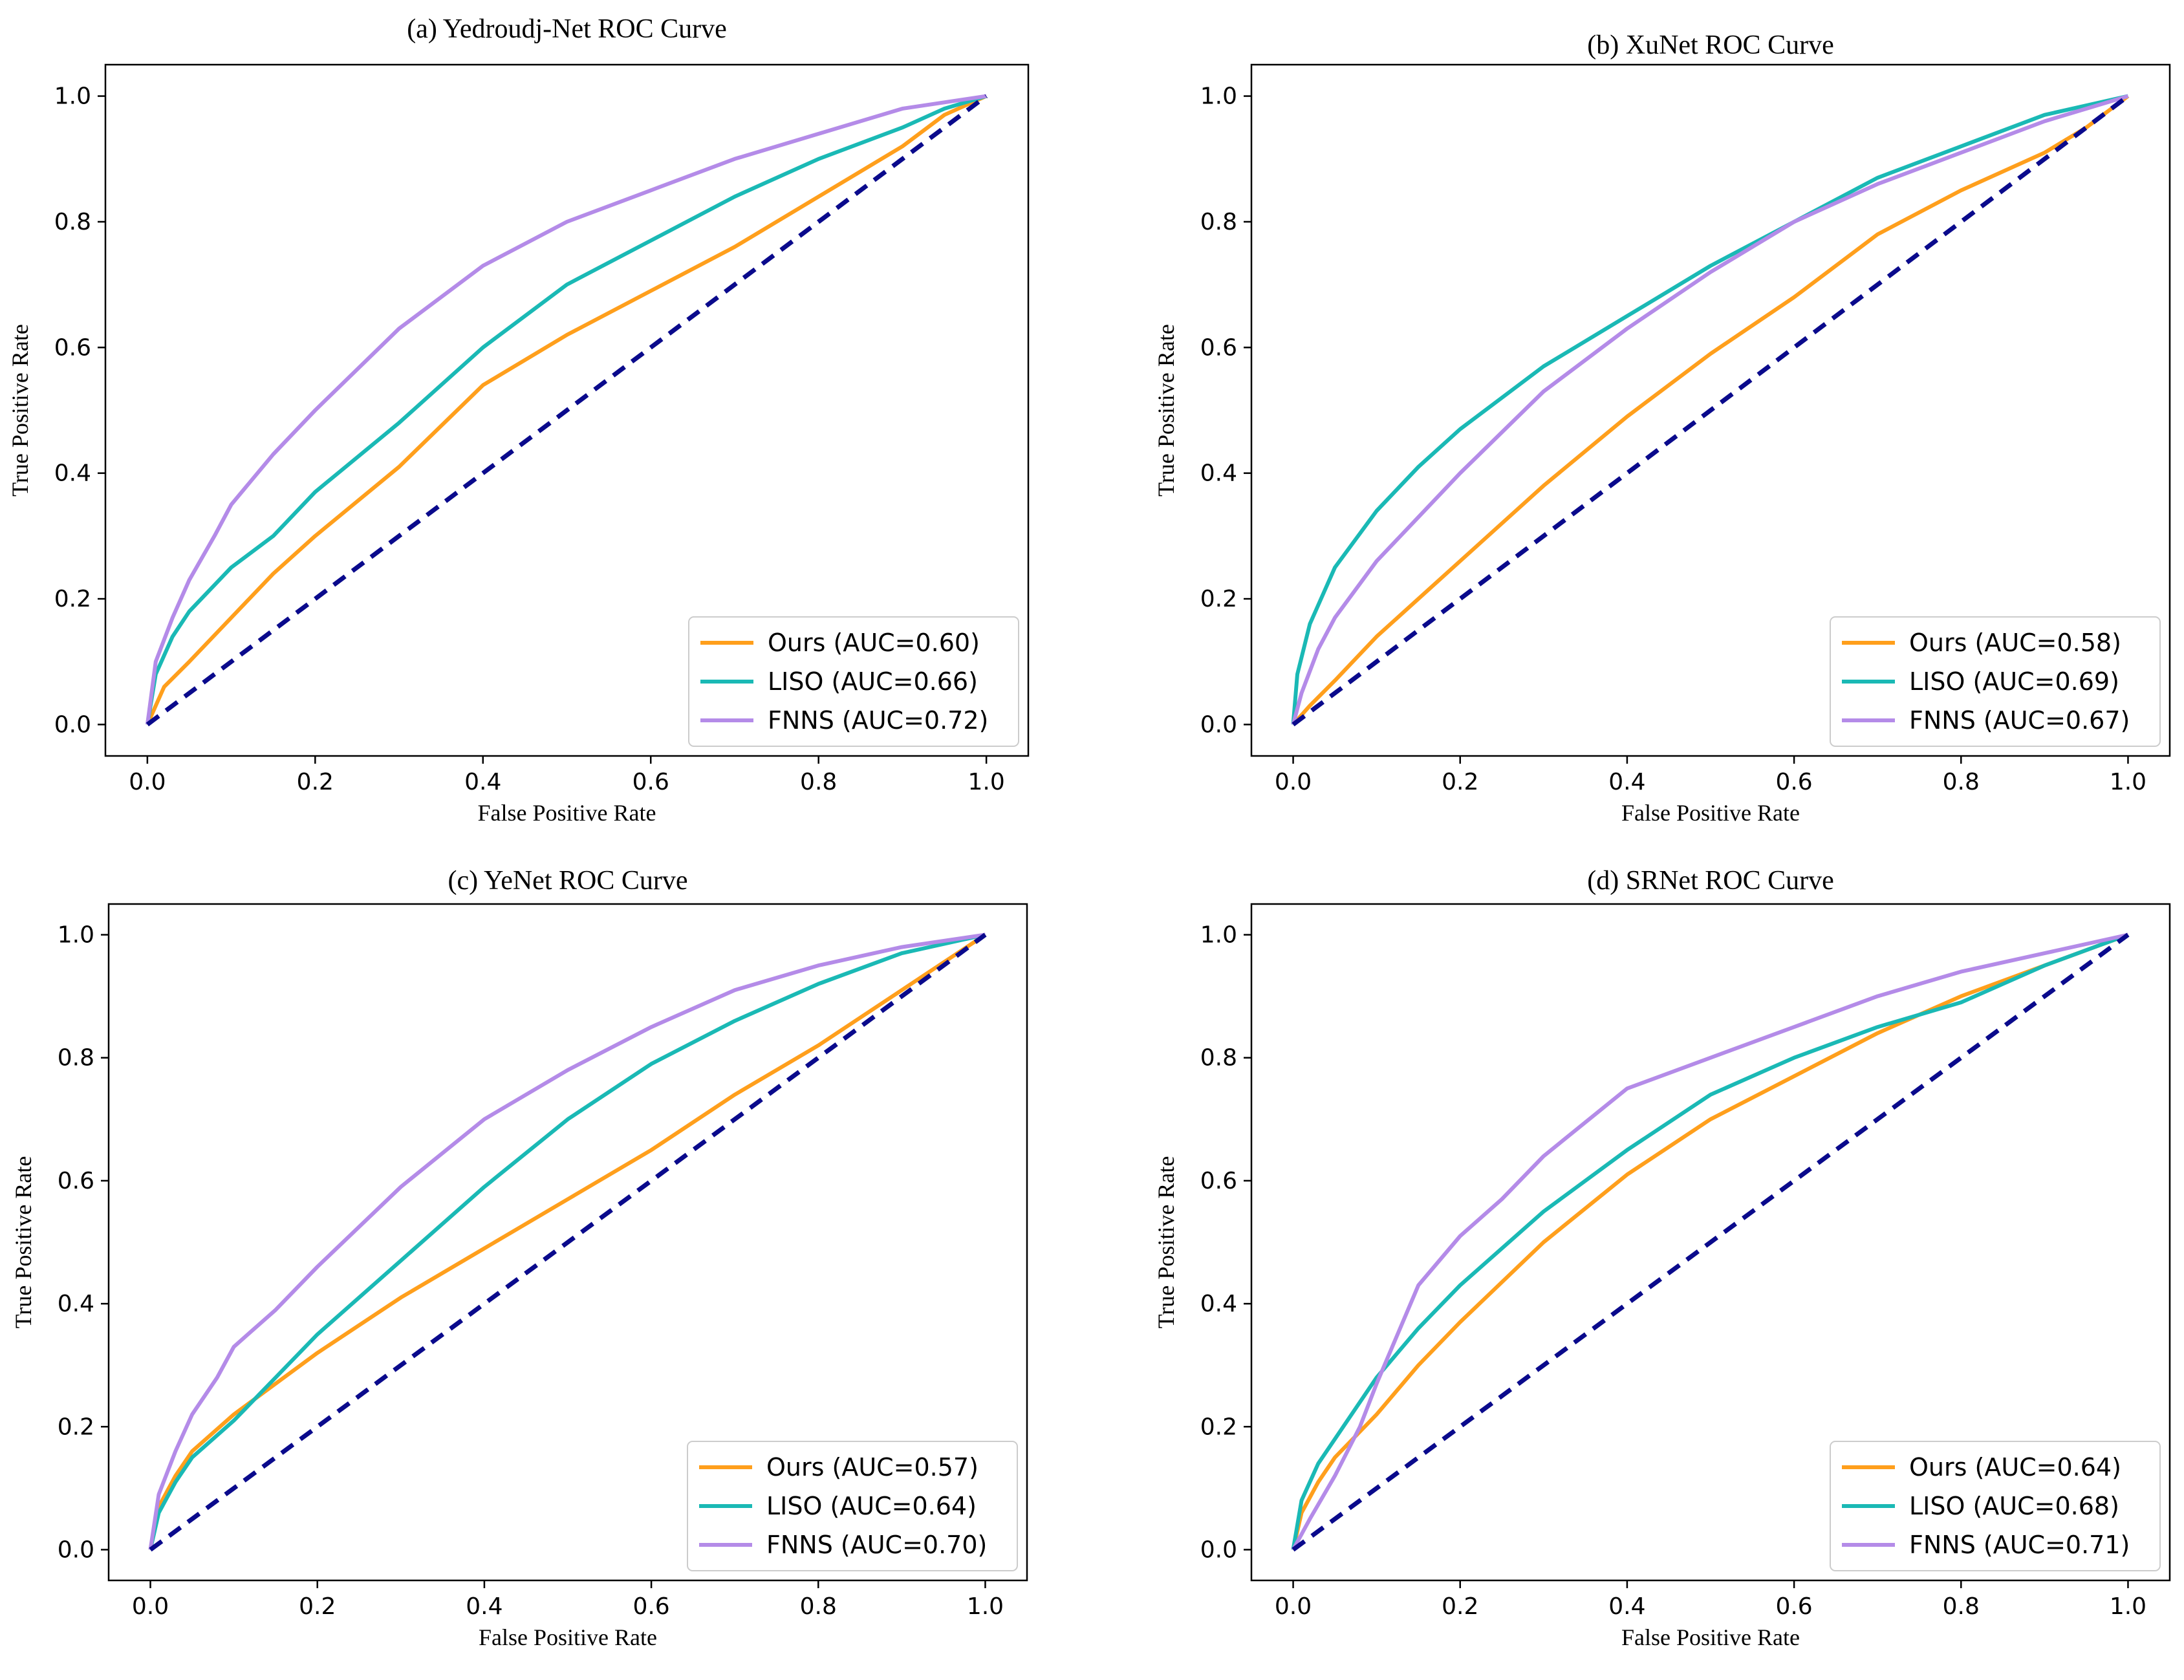 This screenshot has width=2184, height=1680. Describe the element at coordinates (1710, 45) in the screenshot. I see `chart-title: (b) XuNet ROC Curve` at that location.